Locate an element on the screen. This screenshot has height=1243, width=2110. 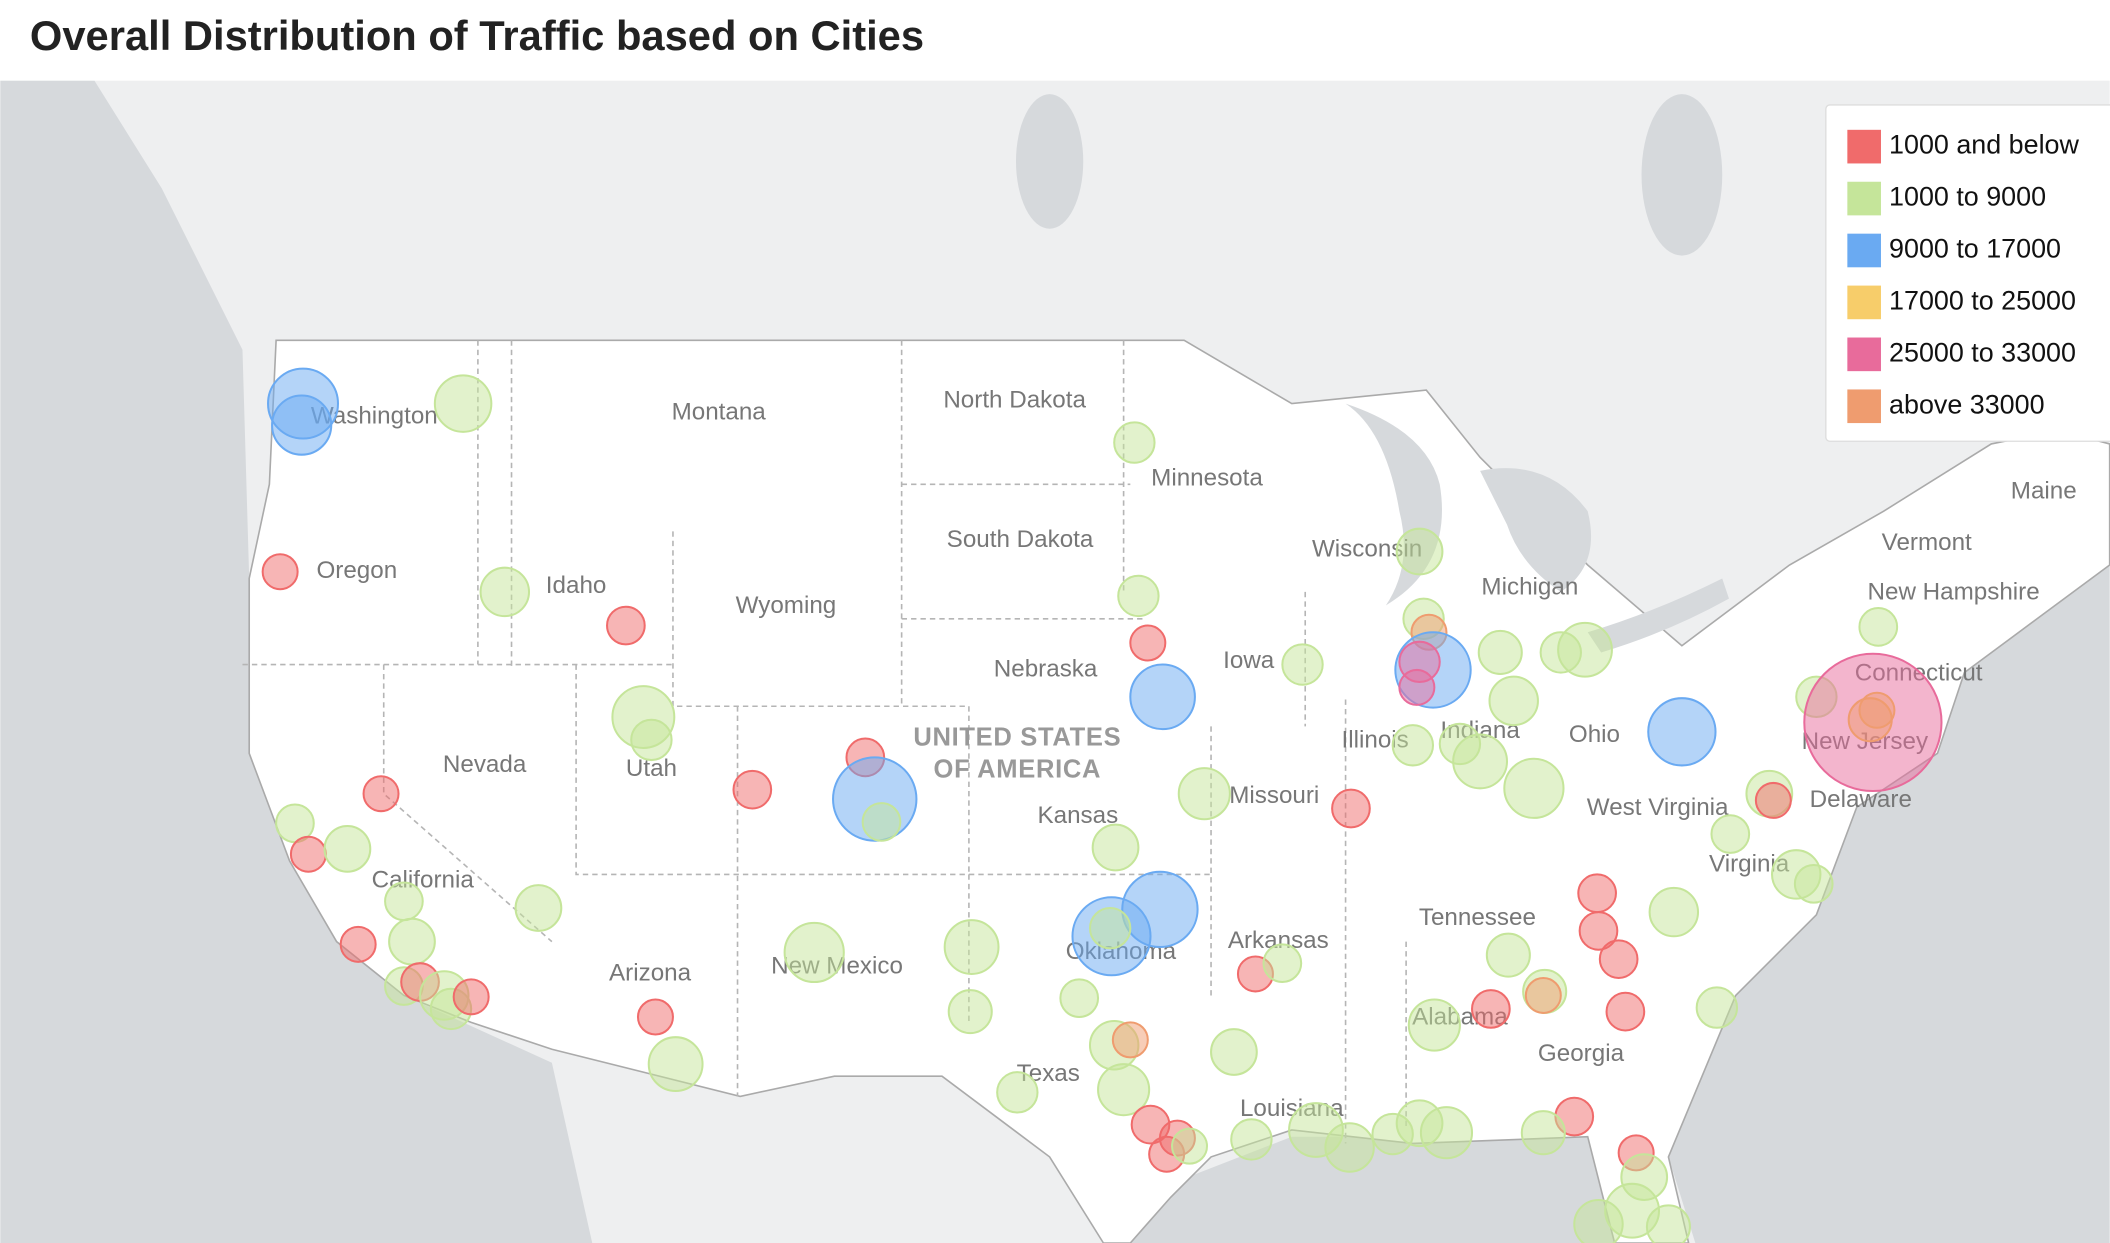
country-label: UNITED STATES is located at coordinates (1017, 737).